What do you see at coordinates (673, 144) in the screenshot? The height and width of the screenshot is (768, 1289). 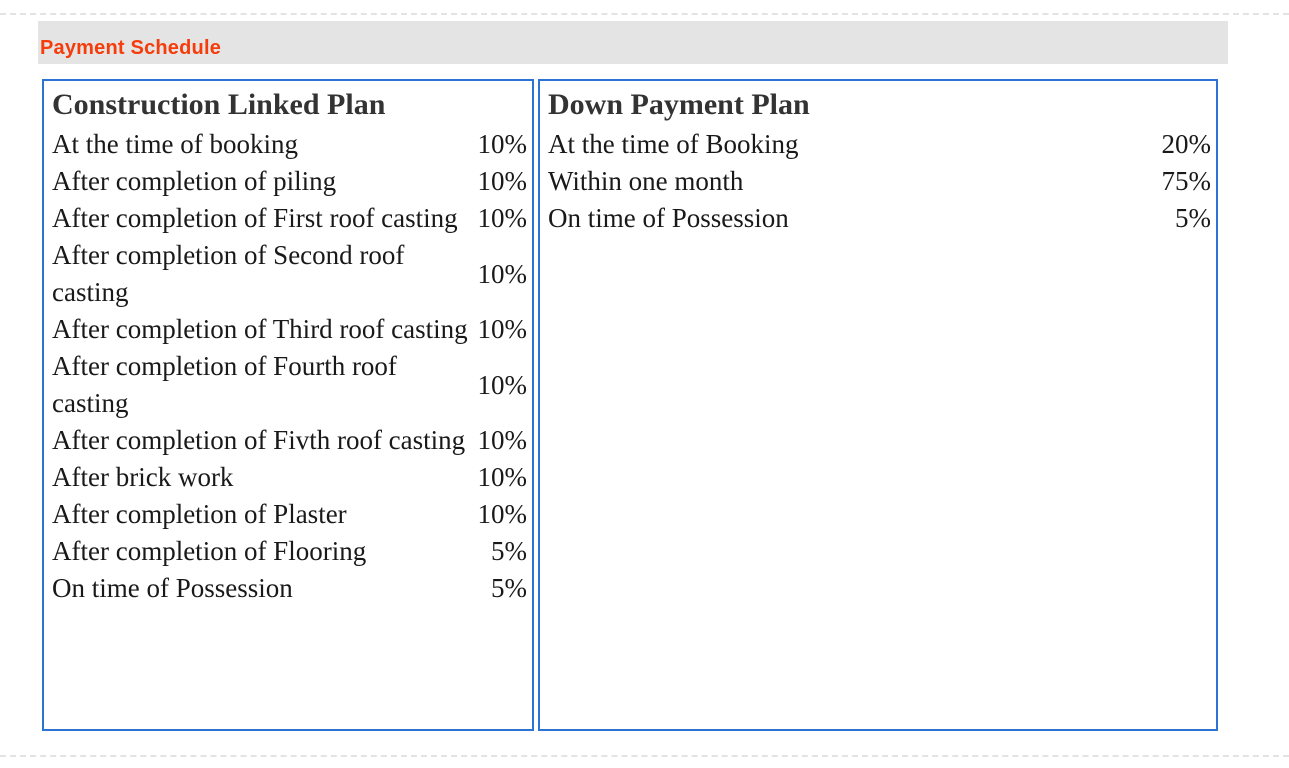 I see `plan-row-label: At the time of Booking` at bounding box center [673, 144].